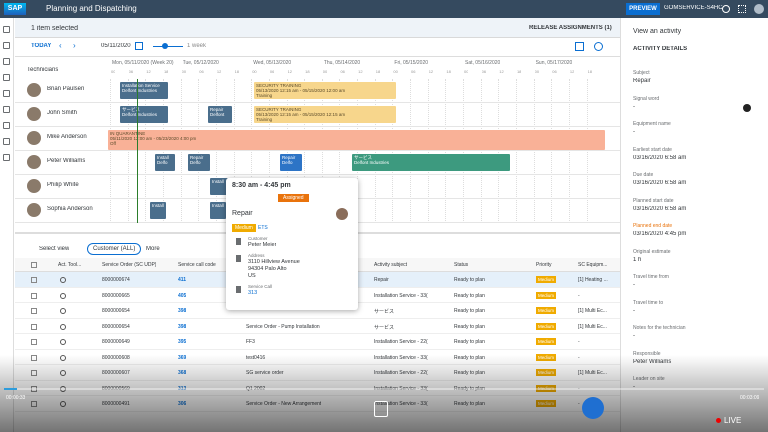  I want to click on more-filter: More, so click(153, 249).